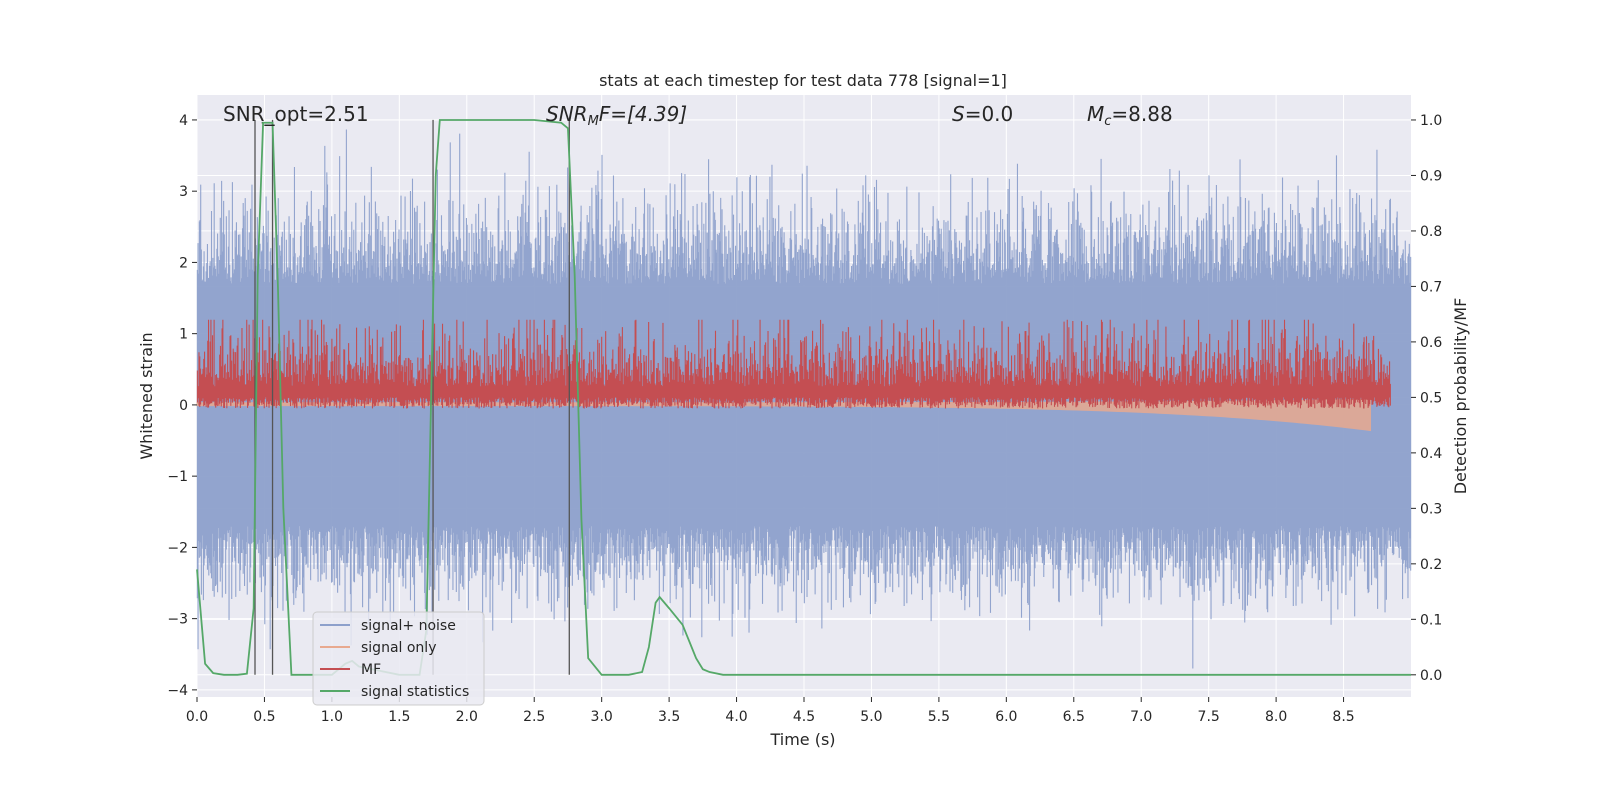 This screenshot has width=1600, height=800. I want to click on x-tick-label: 7.5, so click(1209, 717).